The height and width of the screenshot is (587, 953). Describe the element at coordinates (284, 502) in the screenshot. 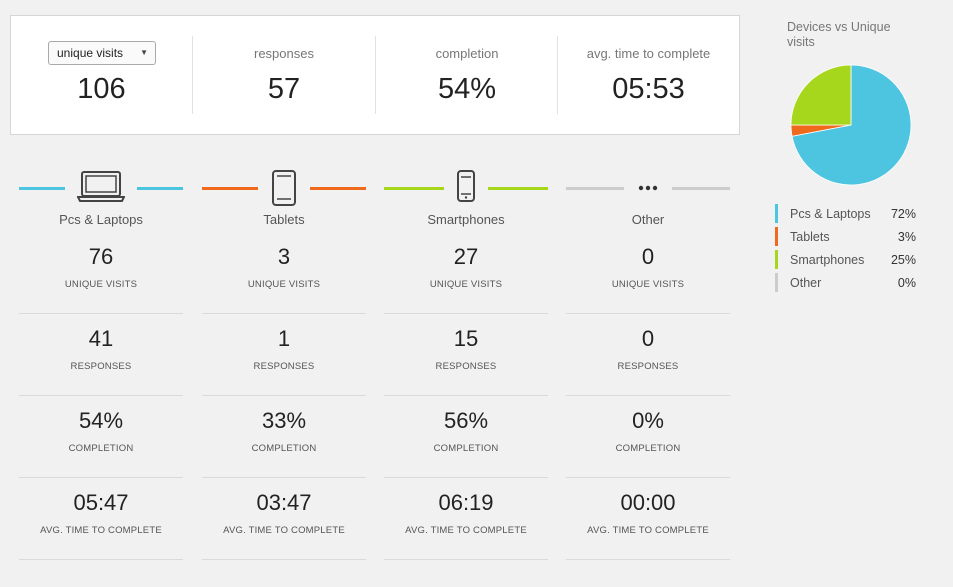

I see `stat-value: 03:47` at that location.